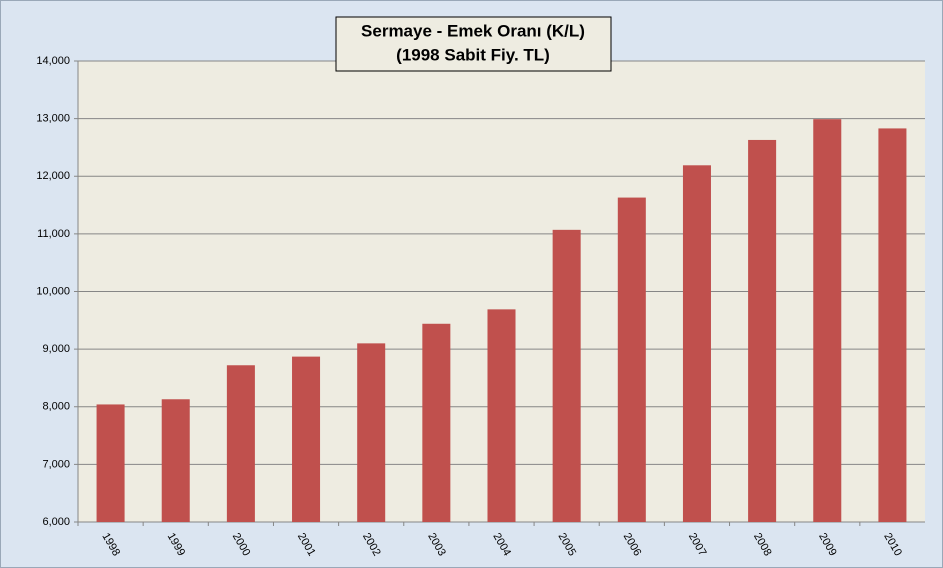 This screenshot has width=943, height=568. Describe the element at coordinates (473, 44) in the screenshot. I see `title-box` at that location.